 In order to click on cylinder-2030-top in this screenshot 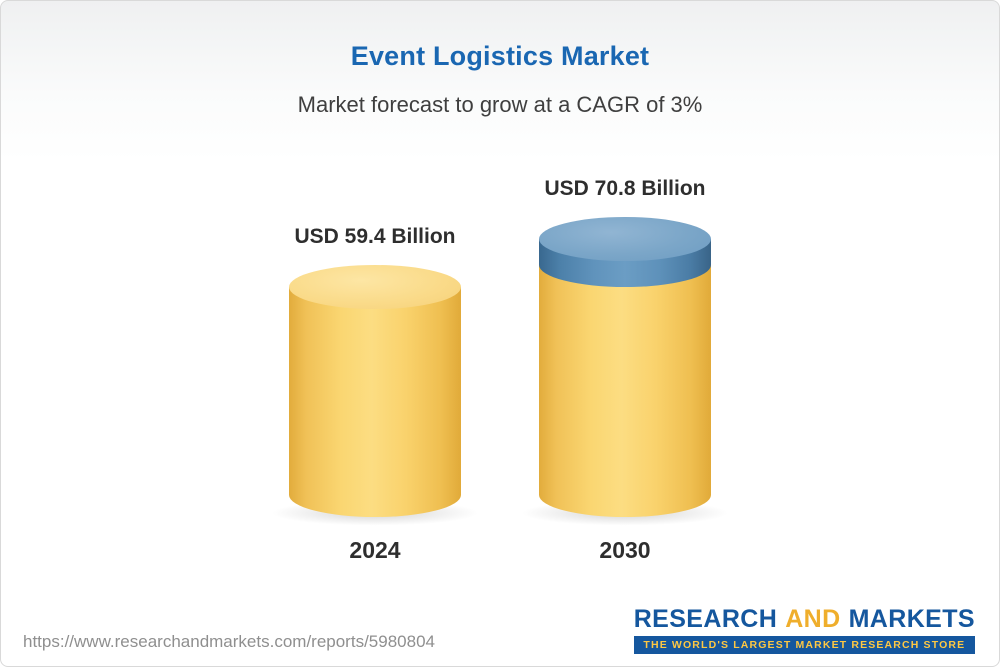, I will do `click(625, 239)`.